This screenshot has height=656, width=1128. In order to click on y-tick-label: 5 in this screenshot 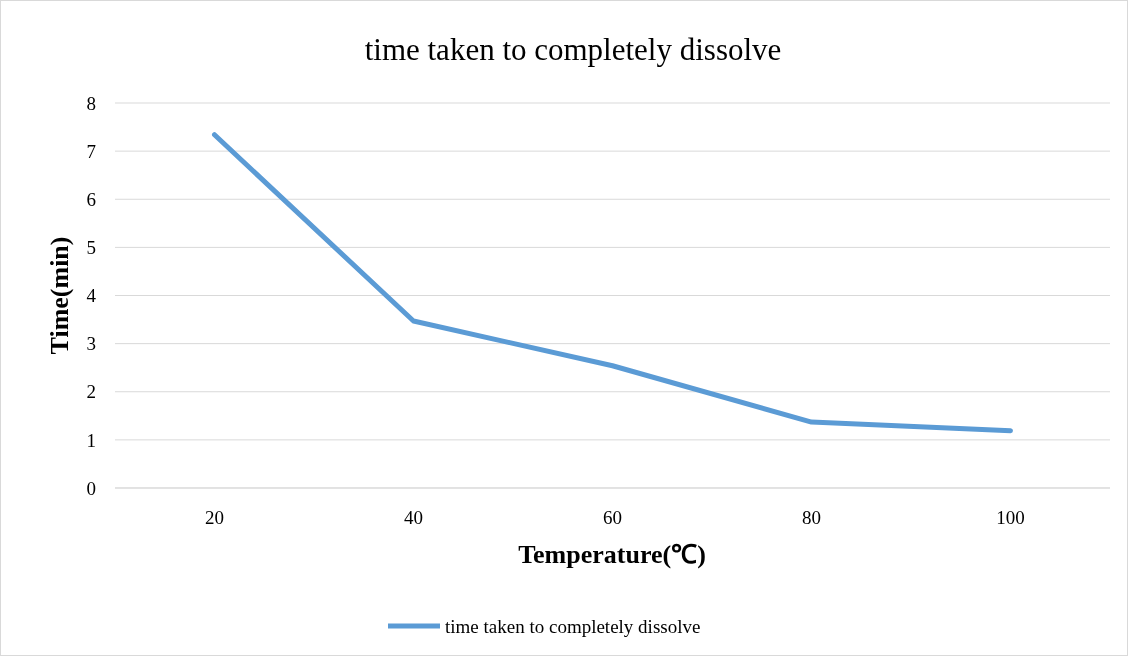, I will do `click(91, 248)`.